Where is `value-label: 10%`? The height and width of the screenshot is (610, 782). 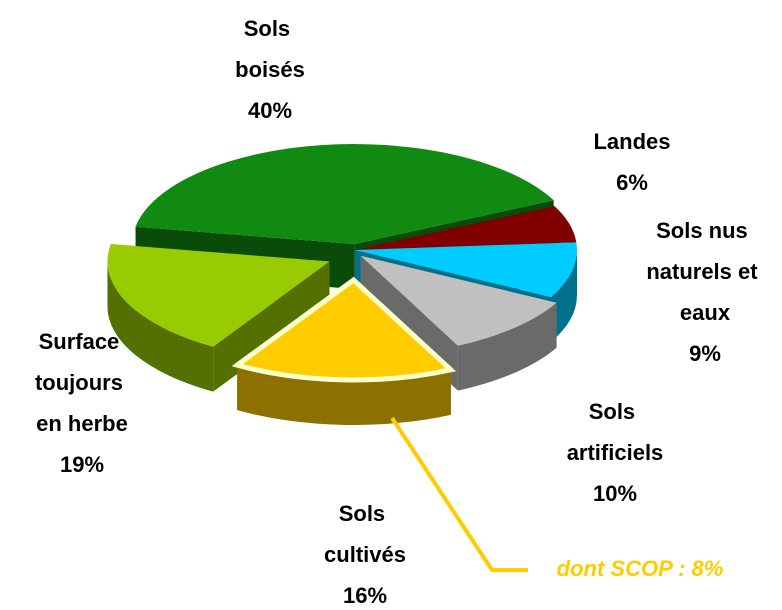 value-label: 10% is located at coordinates (615, 493).